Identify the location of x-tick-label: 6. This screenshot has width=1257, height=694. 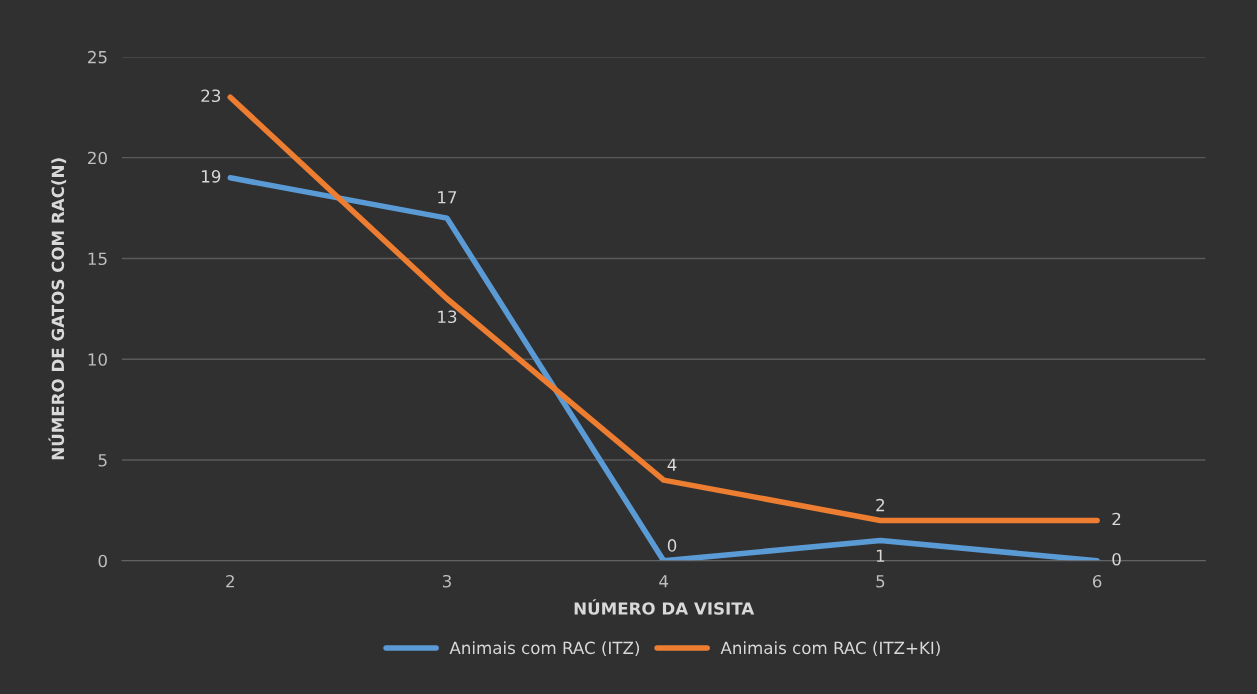
(1097, 581).